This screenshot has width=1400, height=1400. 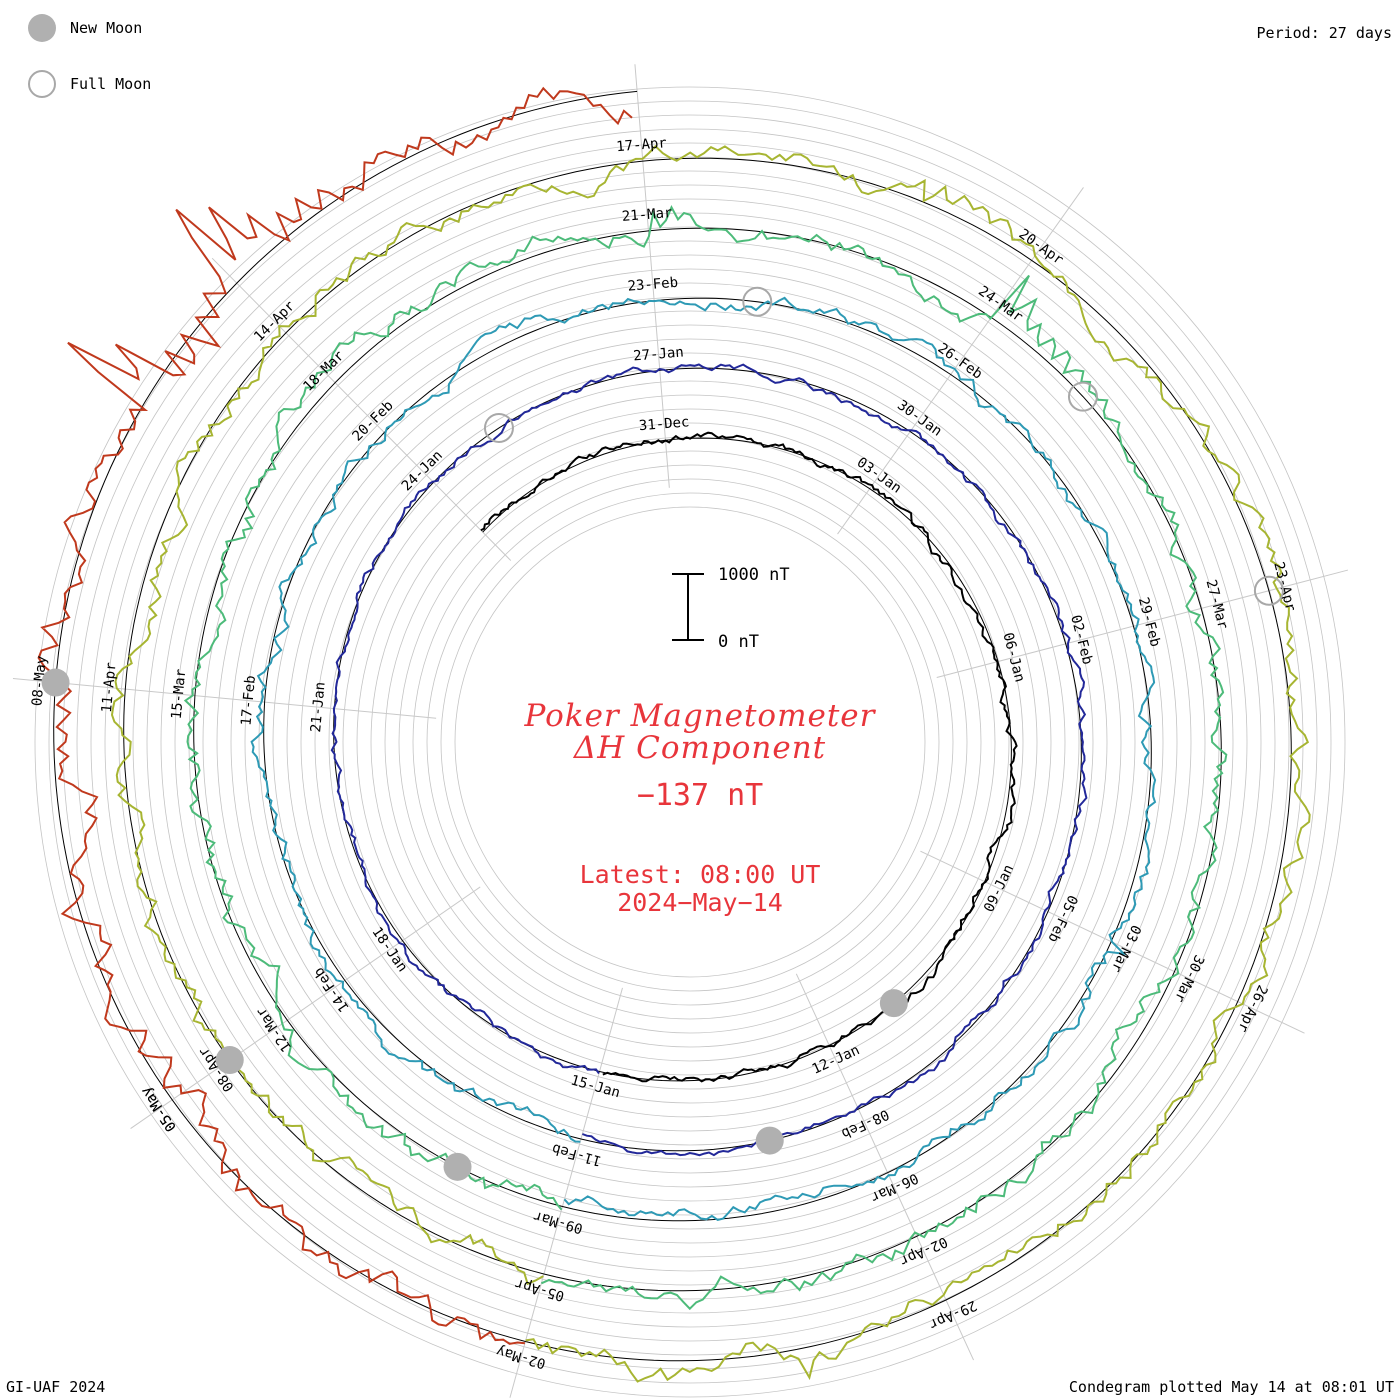 What do you see at coordinates (39, 681) in the screenshot?
I see `date-label: 08-May` at bounding box center [39, 681].